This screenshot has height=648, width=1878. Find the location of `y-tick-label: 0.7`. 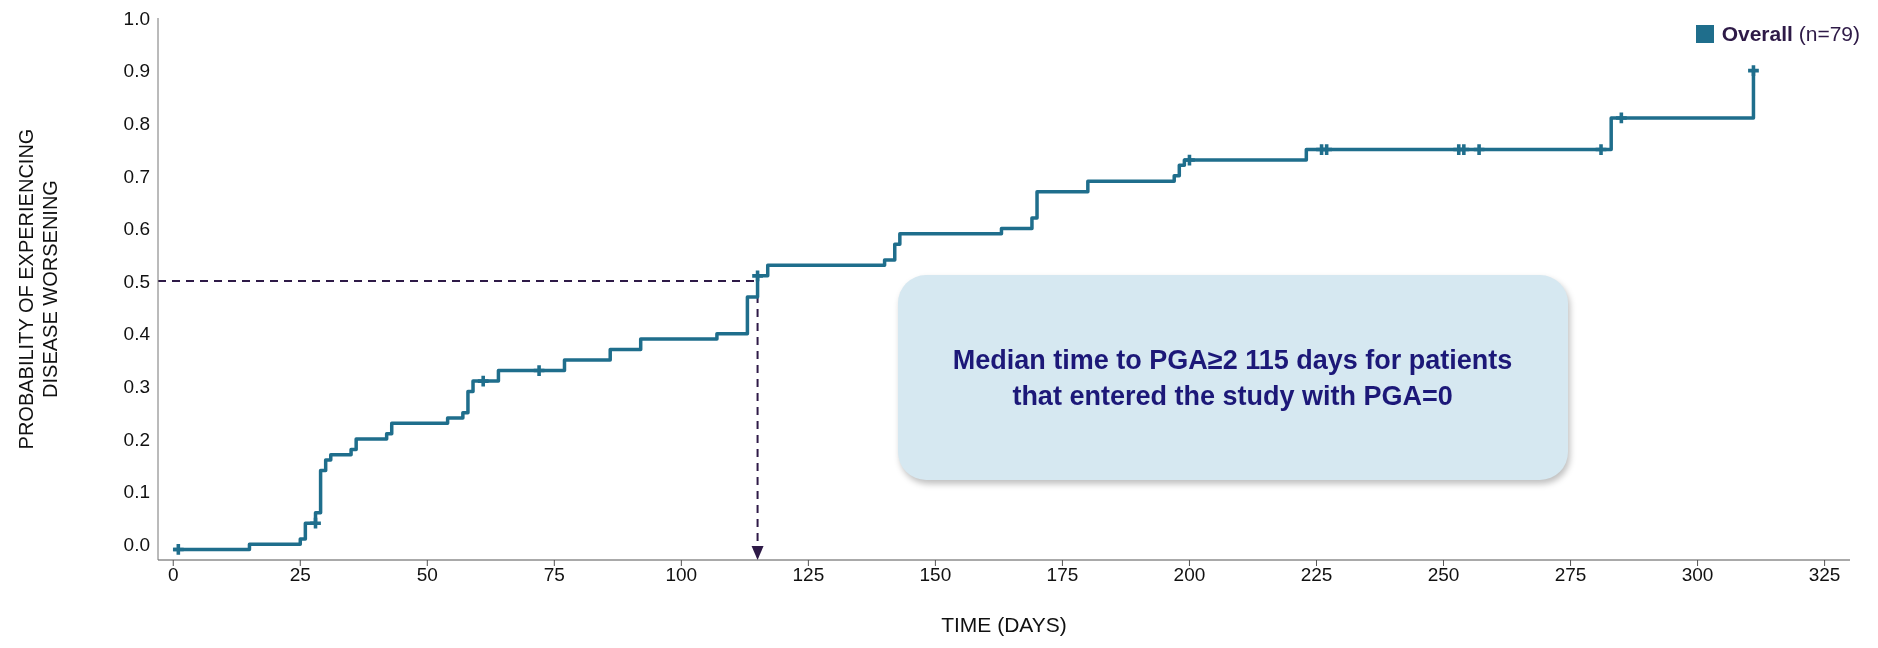

y-tick-label: 0.7 is located at coordinates (136, 176).